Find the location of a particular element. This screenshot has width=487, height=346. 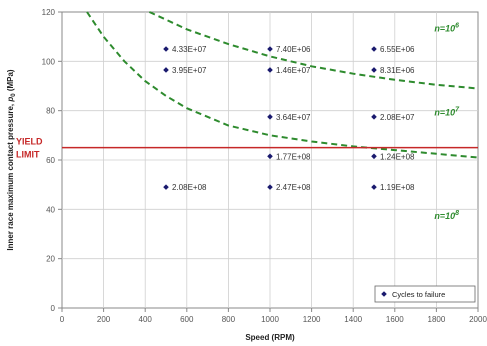

data-point-label: 3.95E+07 is located at coordinates (189, 70).